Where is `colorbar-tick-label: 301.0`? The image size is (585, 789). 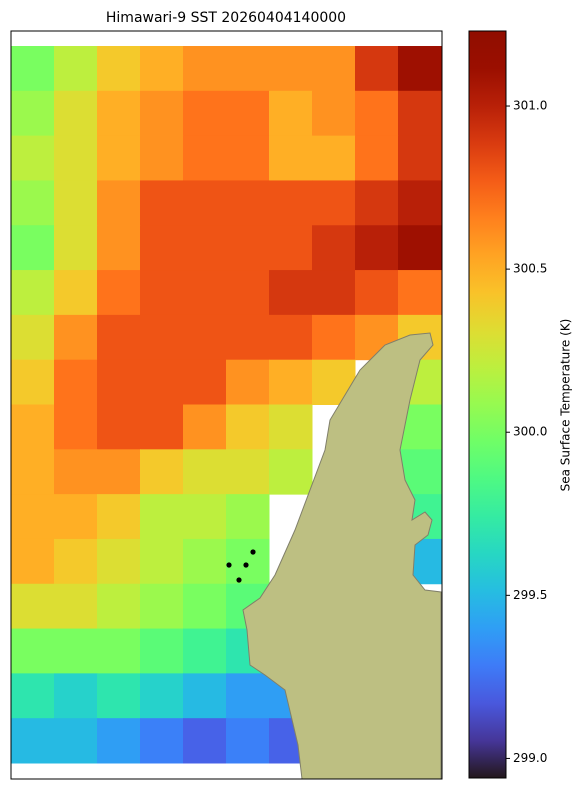
colorbar-tick-label: 301.0 is located at coordinates (530, 106).